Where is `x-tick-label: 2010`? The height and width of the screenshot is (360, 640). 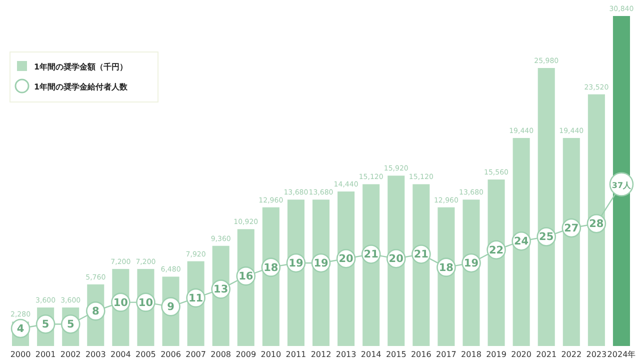
x-tick-label: 2010 is located at coordinates (271, 354).